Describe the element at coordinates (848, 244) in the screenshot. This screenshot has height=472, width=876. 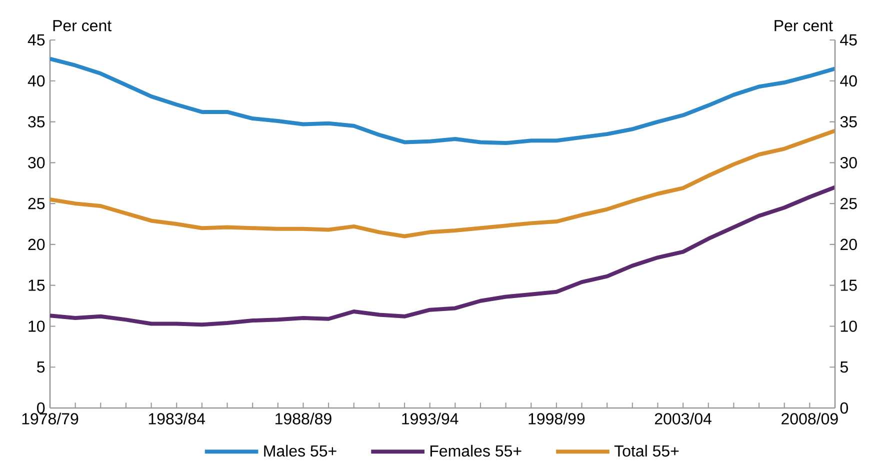
I see `y2-tick-label: 20` at that location.